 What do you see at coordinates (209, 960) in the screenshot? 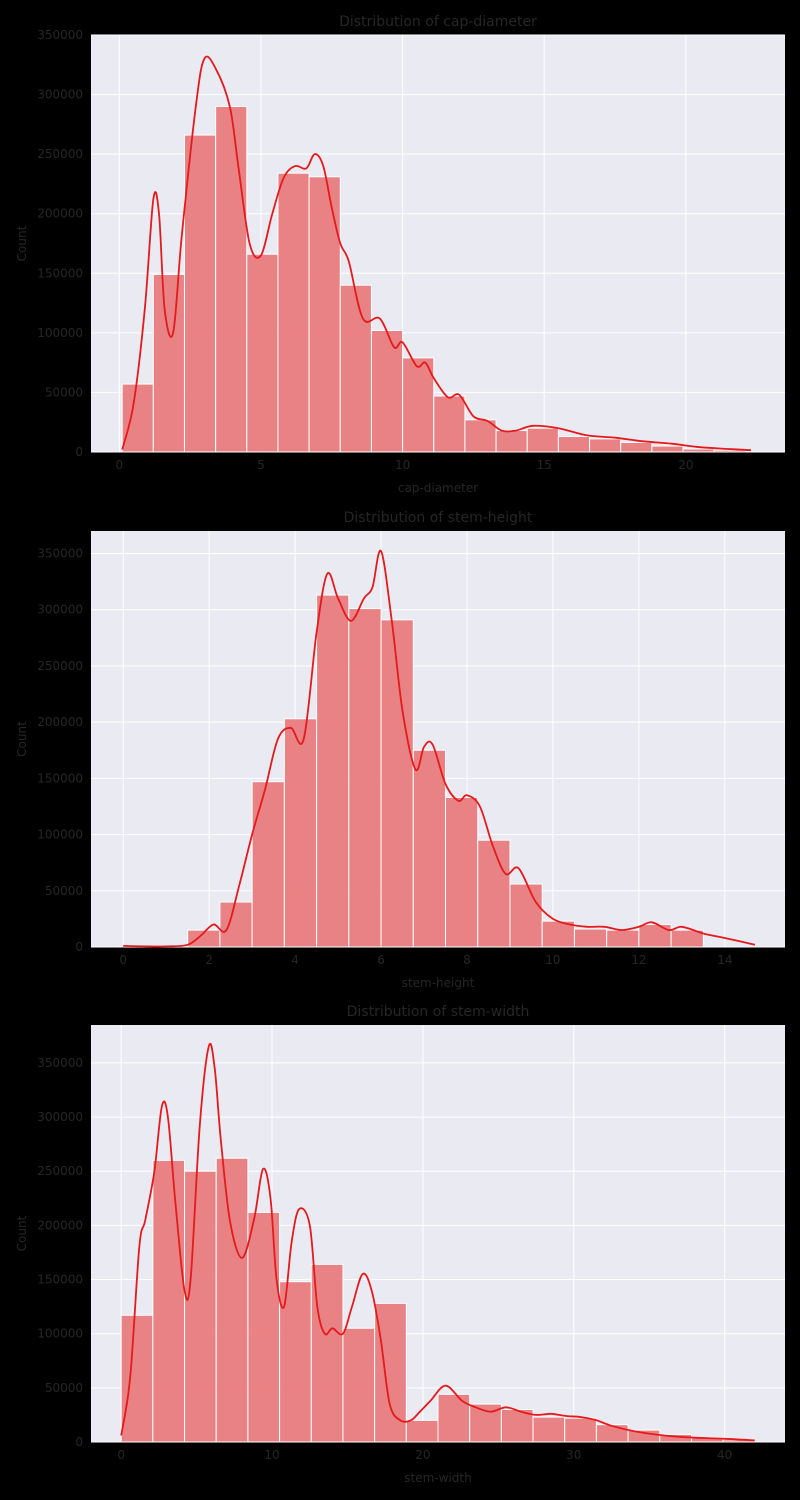
I see `x-tick-label: 2` at bounding box center [209, 960].